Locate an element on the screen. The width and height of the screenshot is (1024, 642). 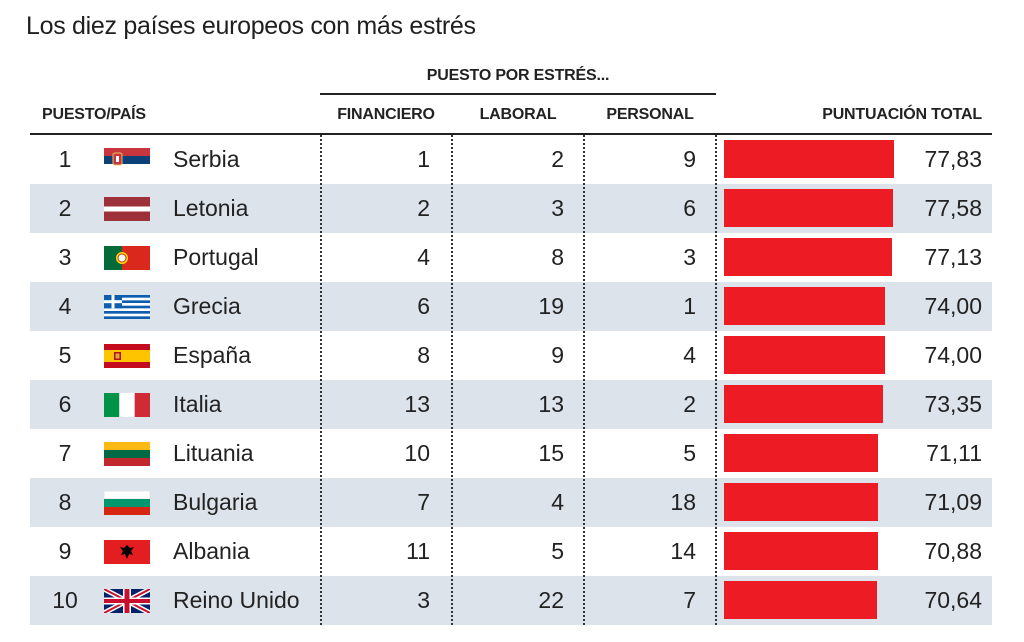
column-header-laboral: LABORAL is located at coordinates (518, 114).